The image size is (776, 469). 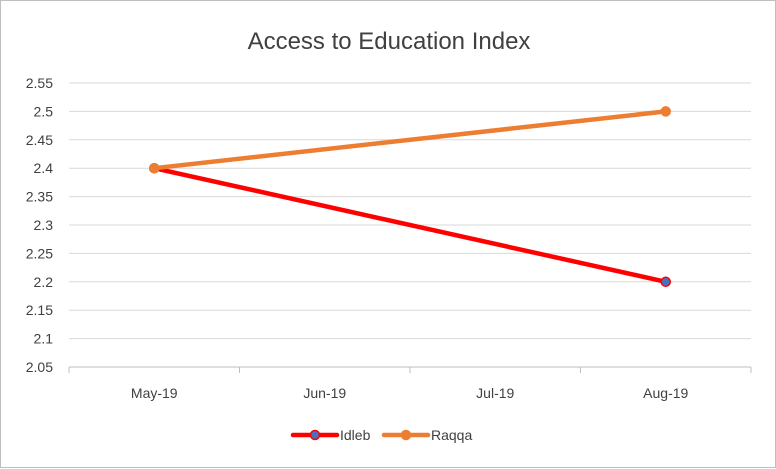 What do you see at coordinates (665, 393) in the screenshot?
I see `x-tick-label: Aug-19` at bounding box center [665, 393].